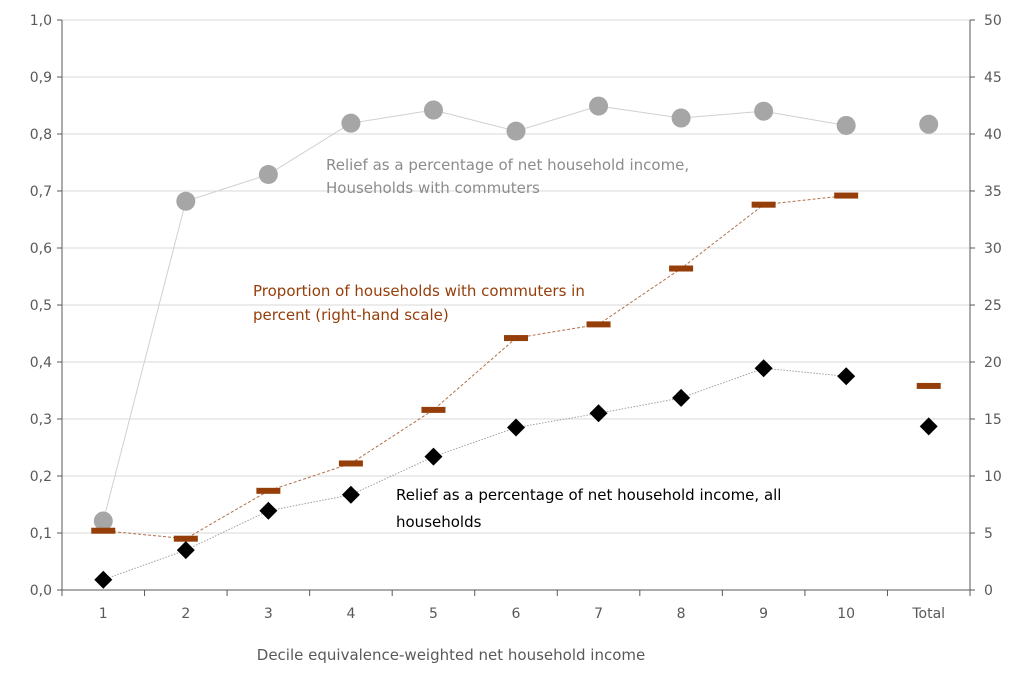 This screenshot has width=1024, height=673. Describe the element at coordinates (41, 135) in the screenshot. I see `y-left-tick-label: 0,8` at that location.